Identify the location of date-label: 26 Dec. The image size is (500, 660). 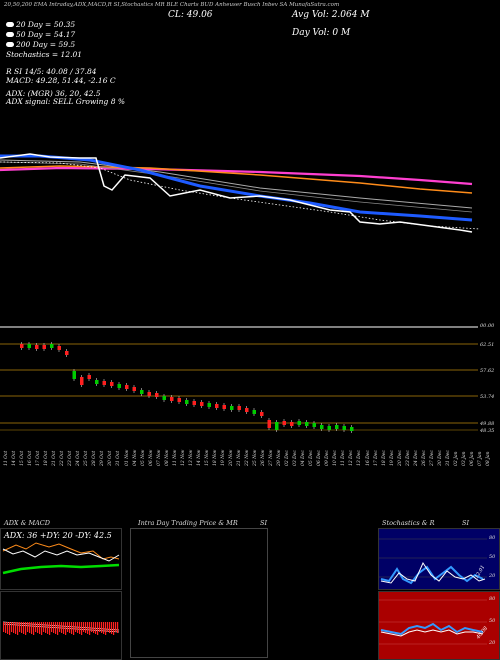
(424, 458).